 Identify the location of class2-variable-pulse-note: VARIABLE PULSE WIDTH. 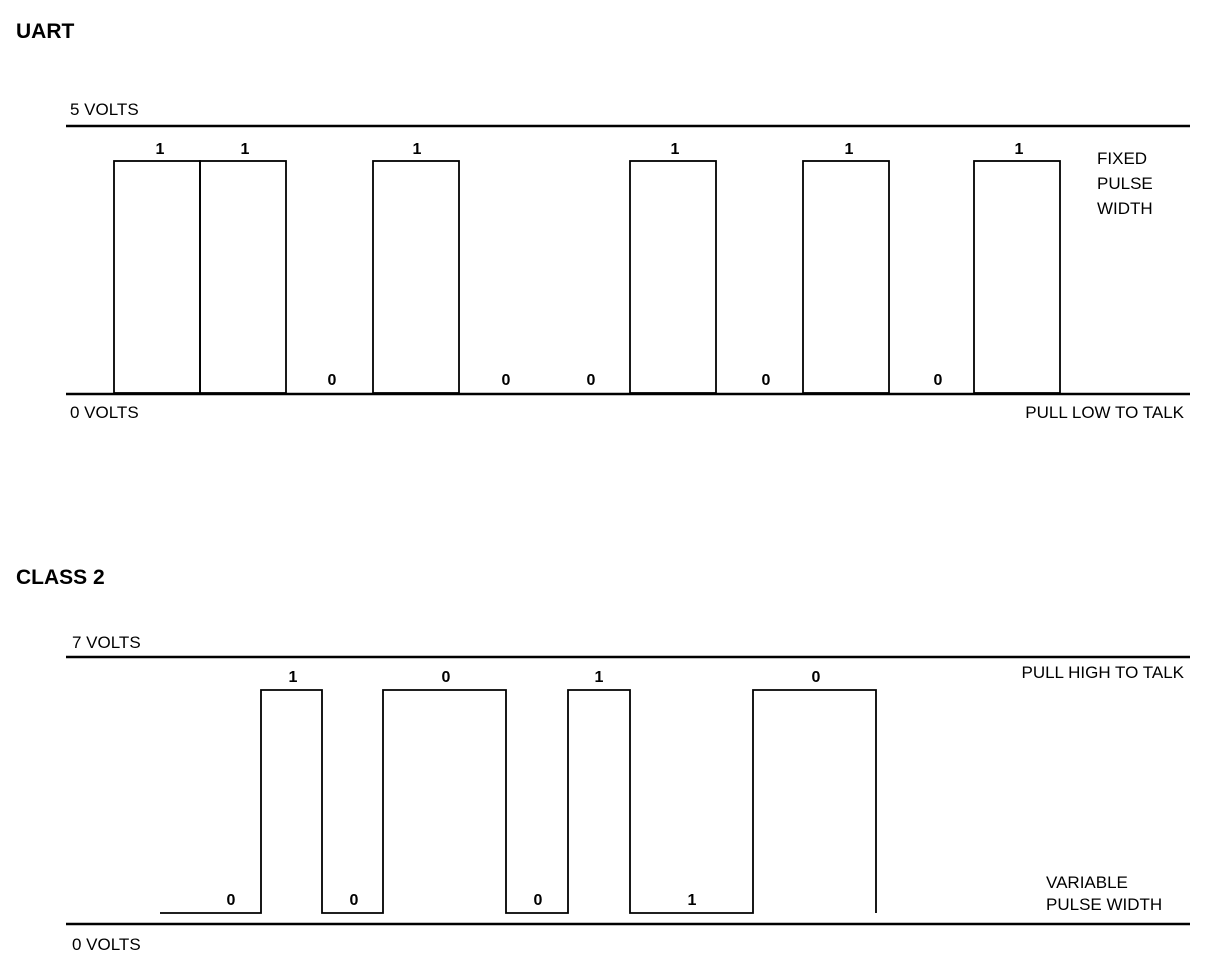
(1104, 893).